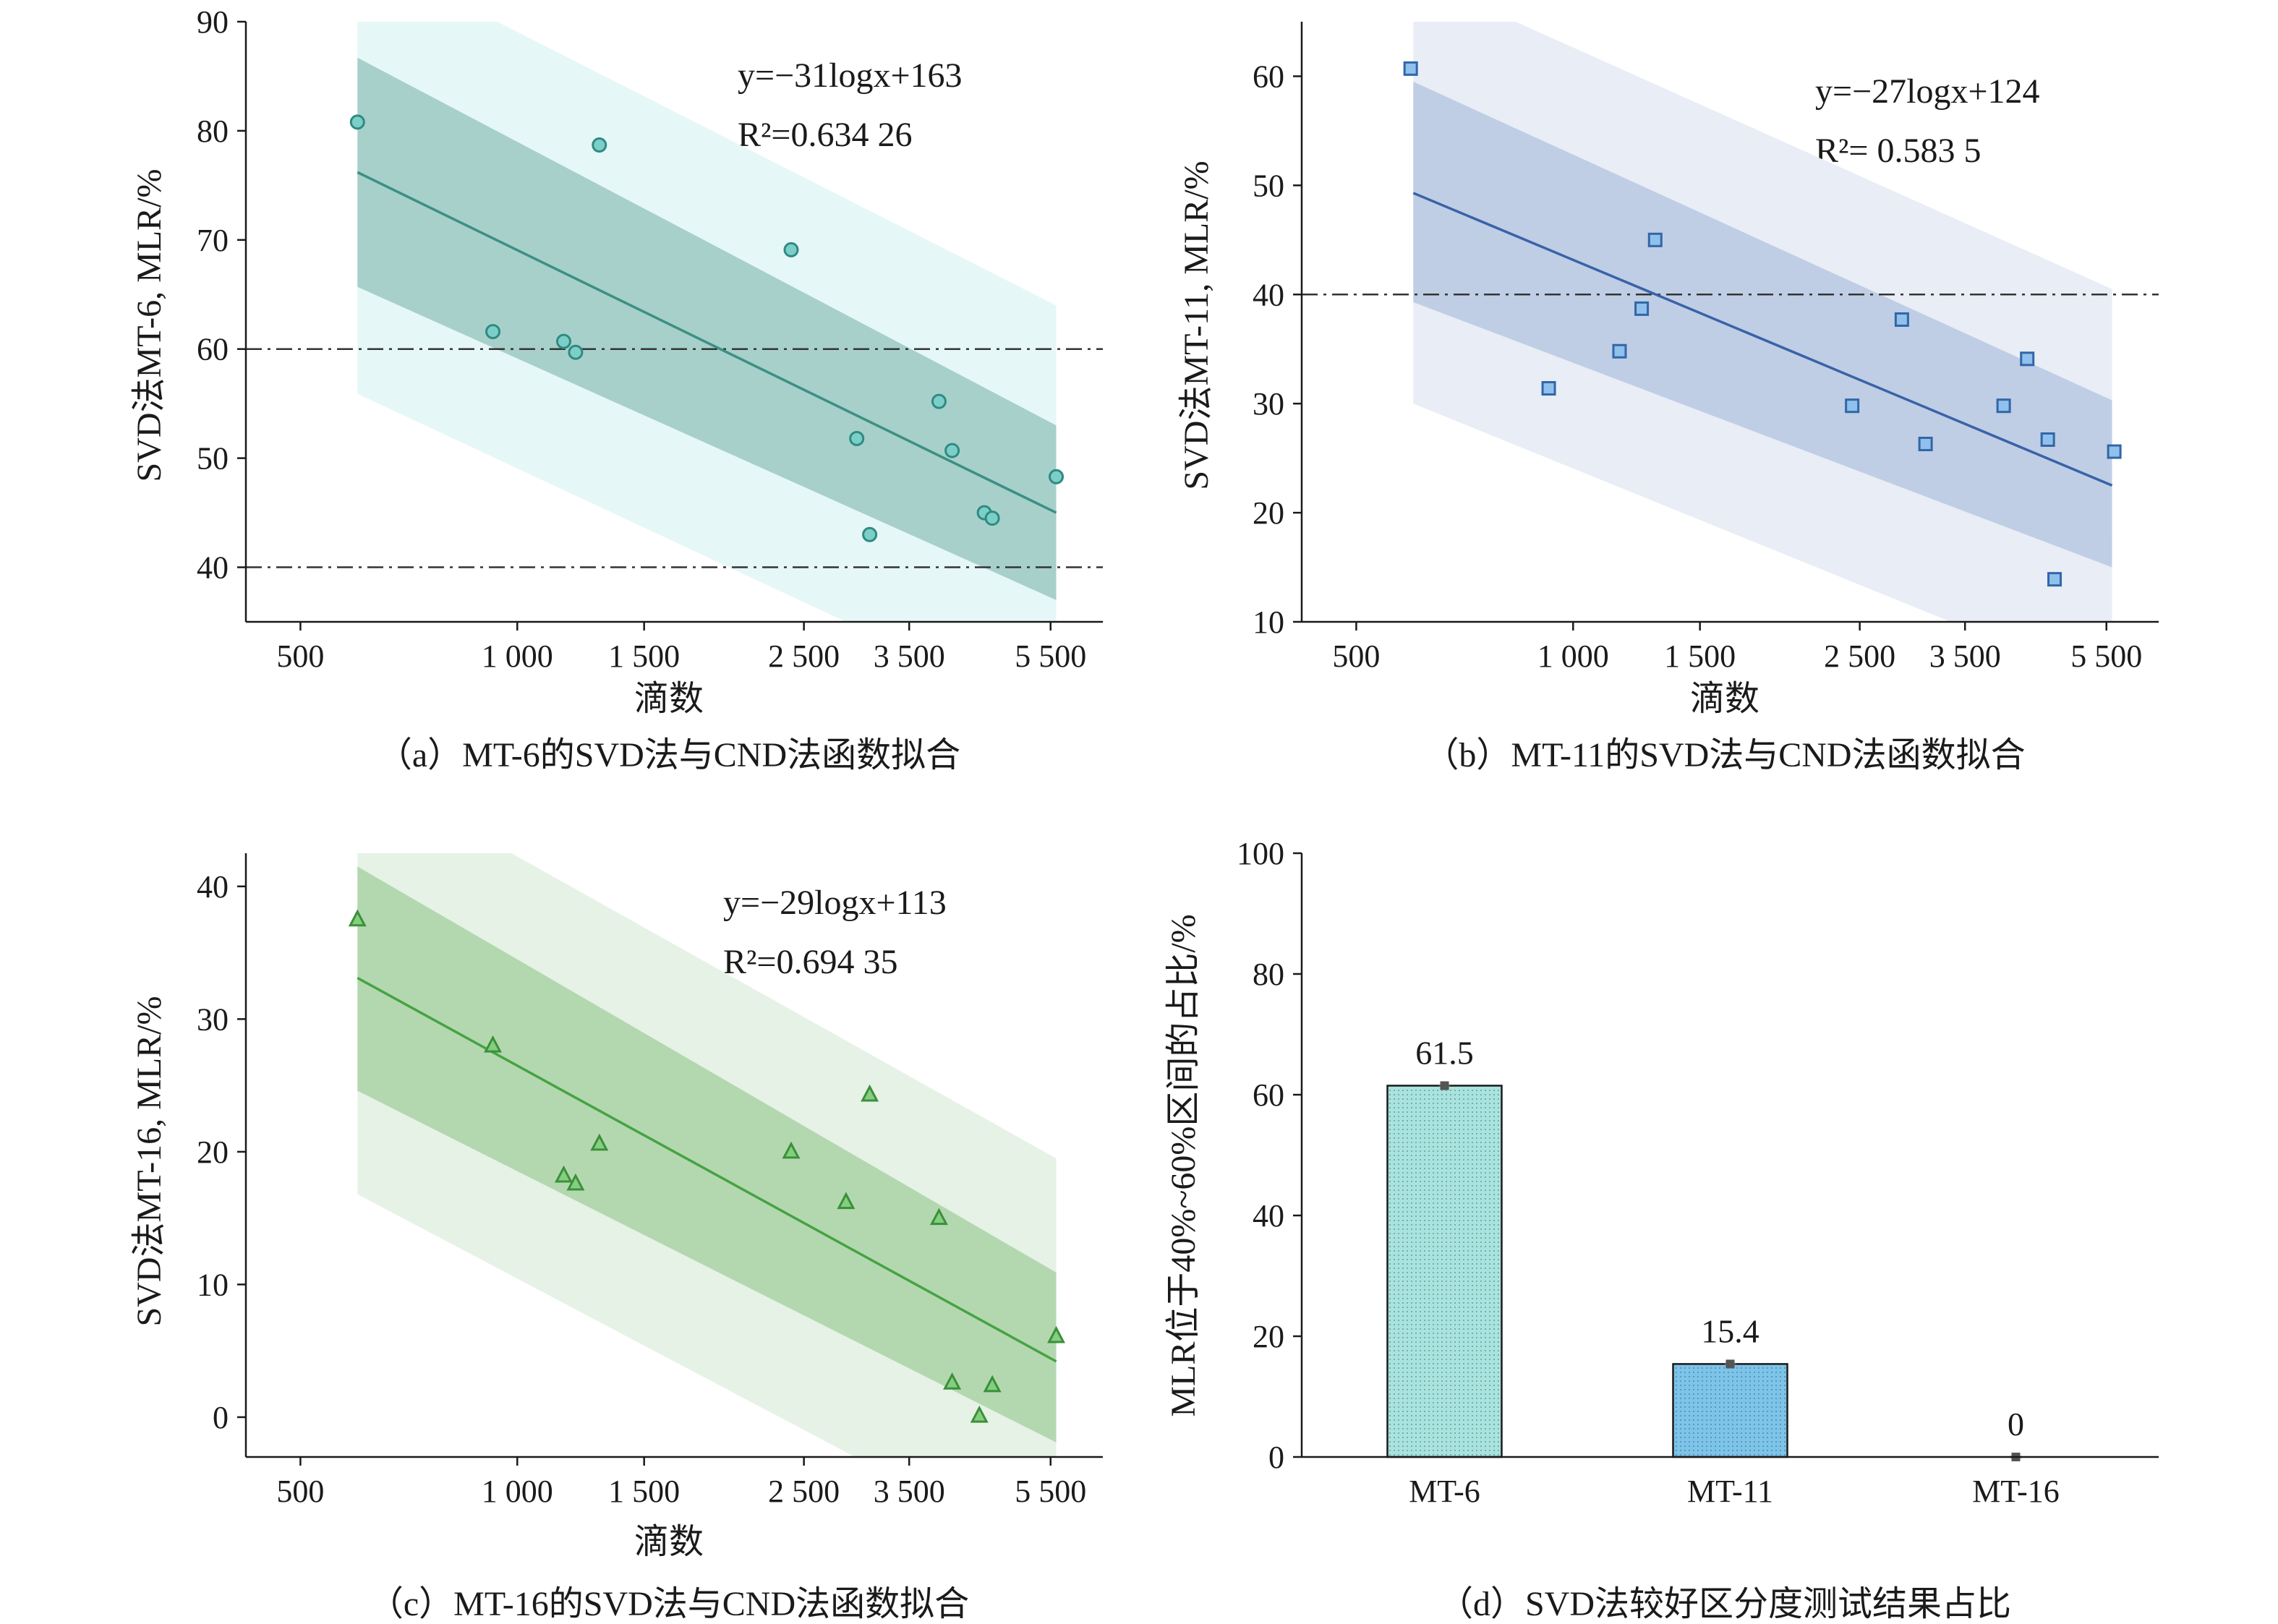 The image size is (2278, 1624). Describe the element at coordinates (1730, 1491) in the screenshot. I see `x-tick-label: MT-11` at that location.